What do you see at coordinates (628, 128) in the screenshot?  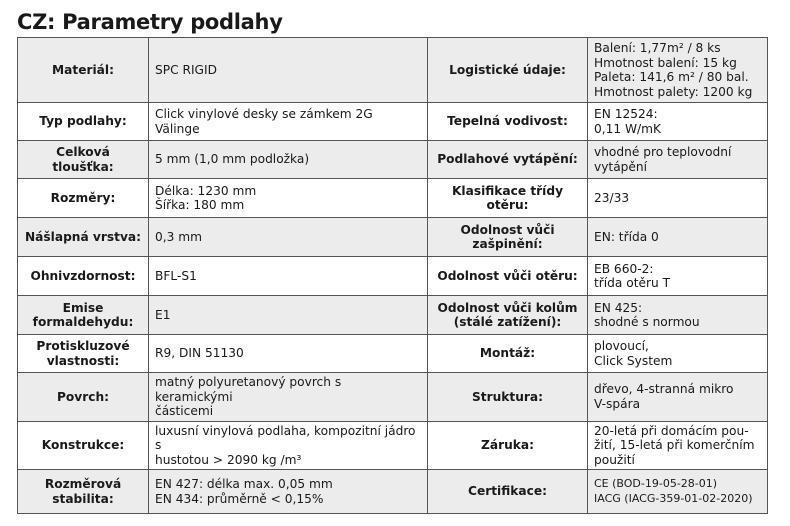 I see `value-line: 0,11 W/mK` at bounding box center [628, 128].